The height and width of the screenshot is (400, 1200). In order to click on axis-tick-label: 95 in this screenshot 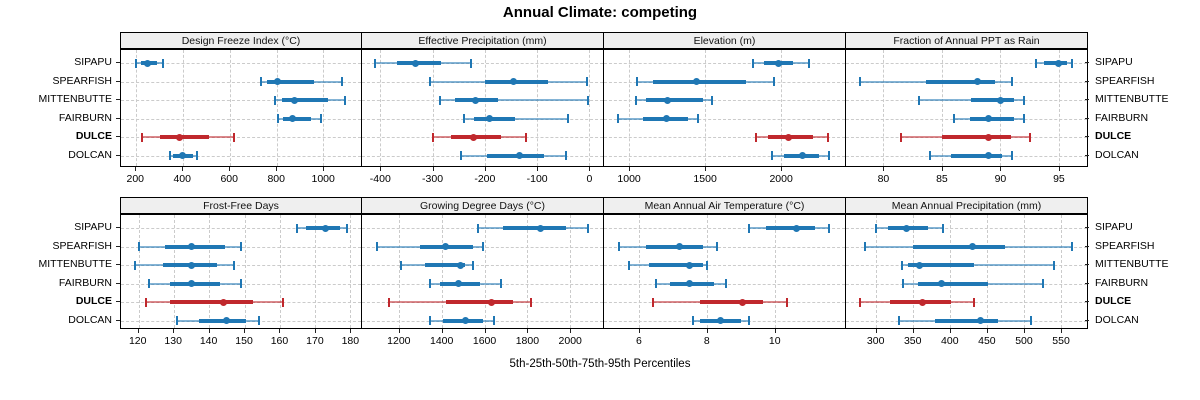, I will do `click(1059, 179)`.